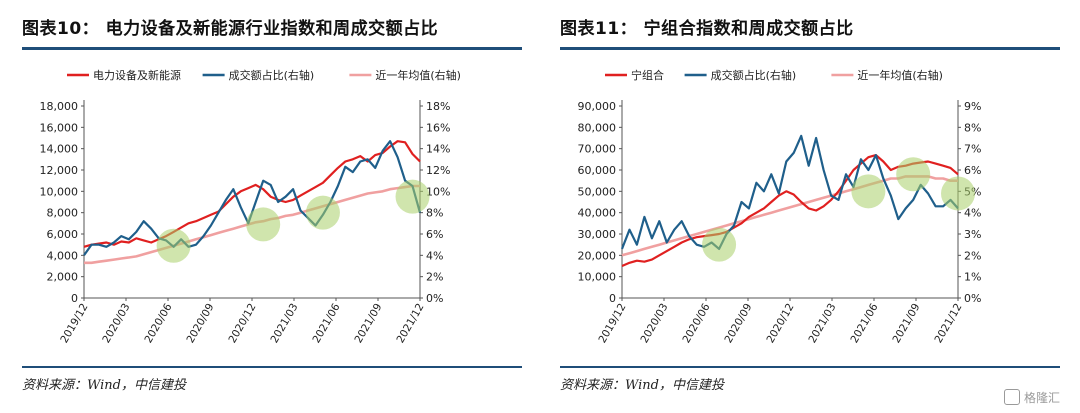  I want to click on left-tick-label: 20,000, so click(597, 255).